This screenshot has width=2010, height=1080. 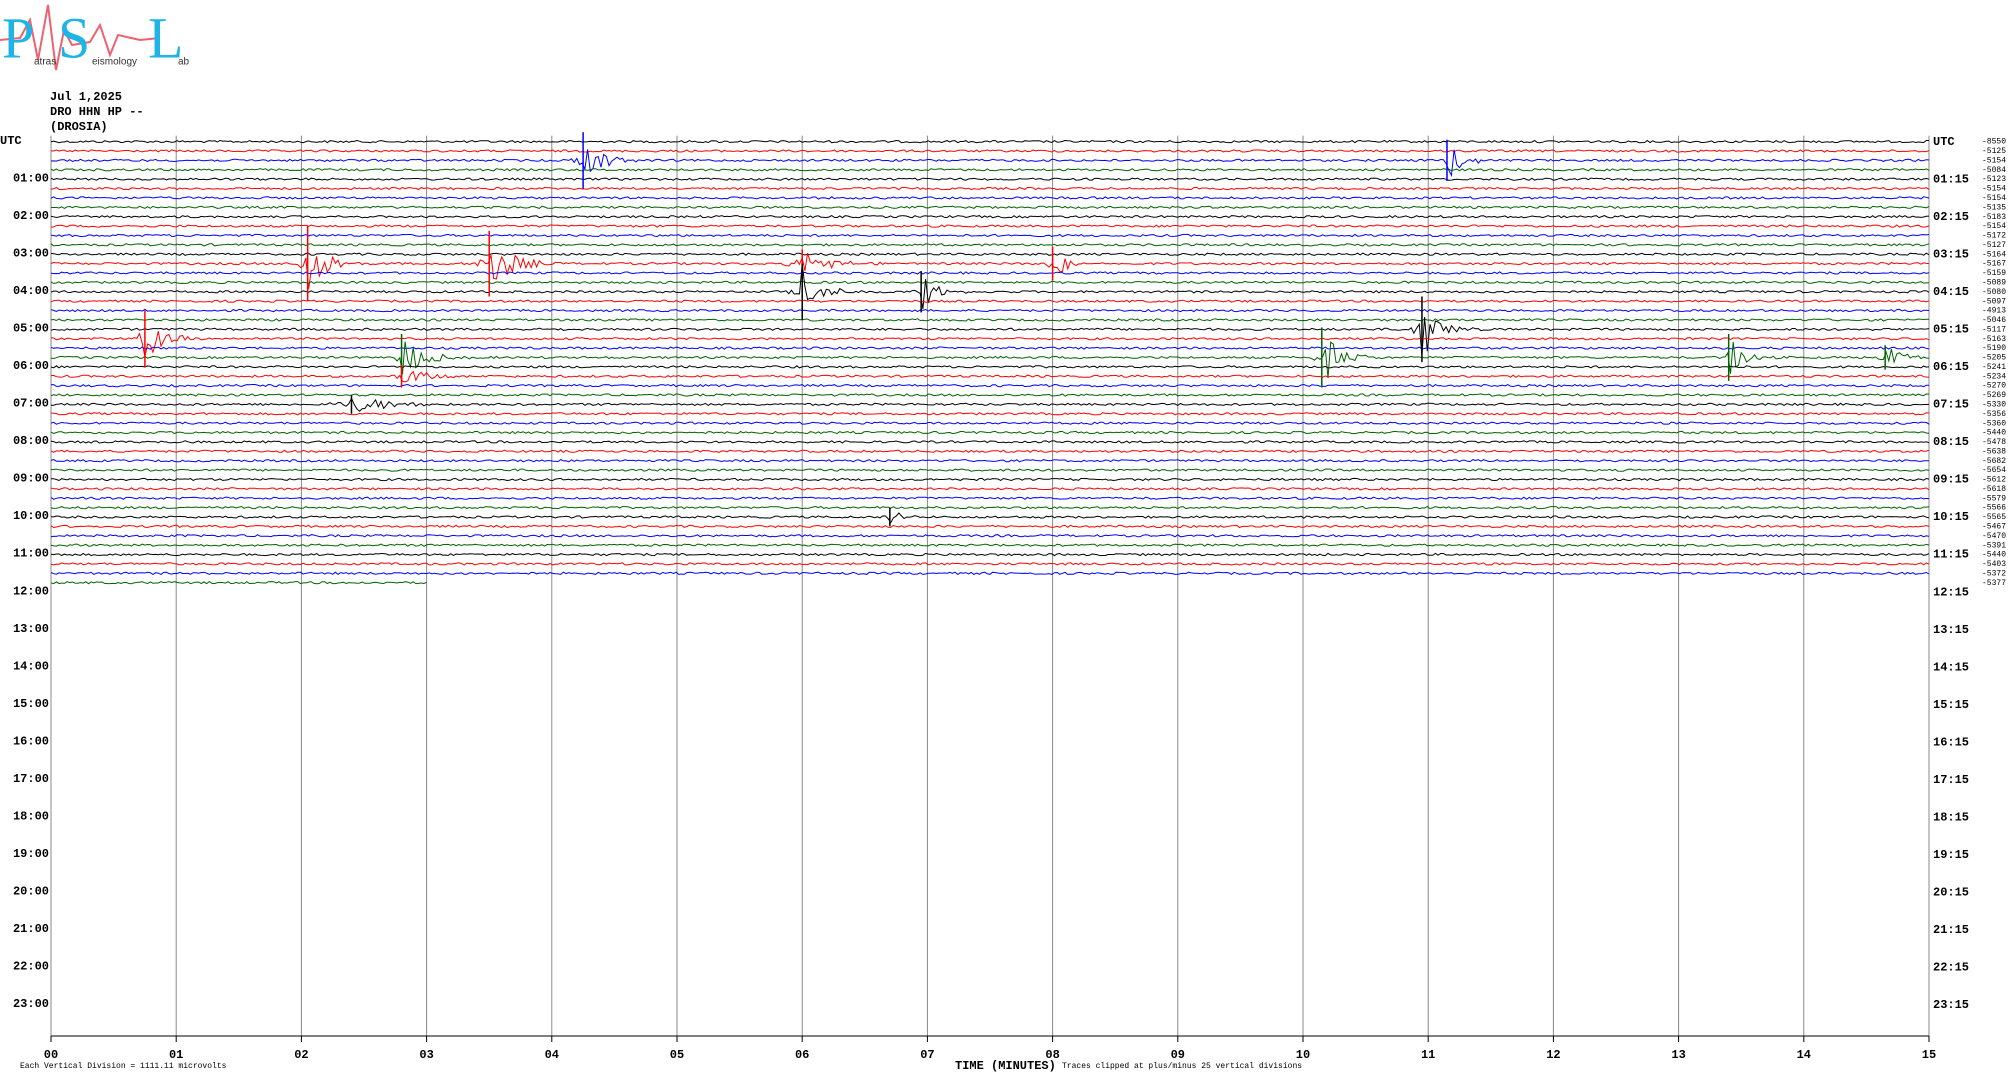 What do you see at coordinates (1994, 470) in the screenshot?
I see `trace-offset-label: -5654` at bounding box center [1994, 470].